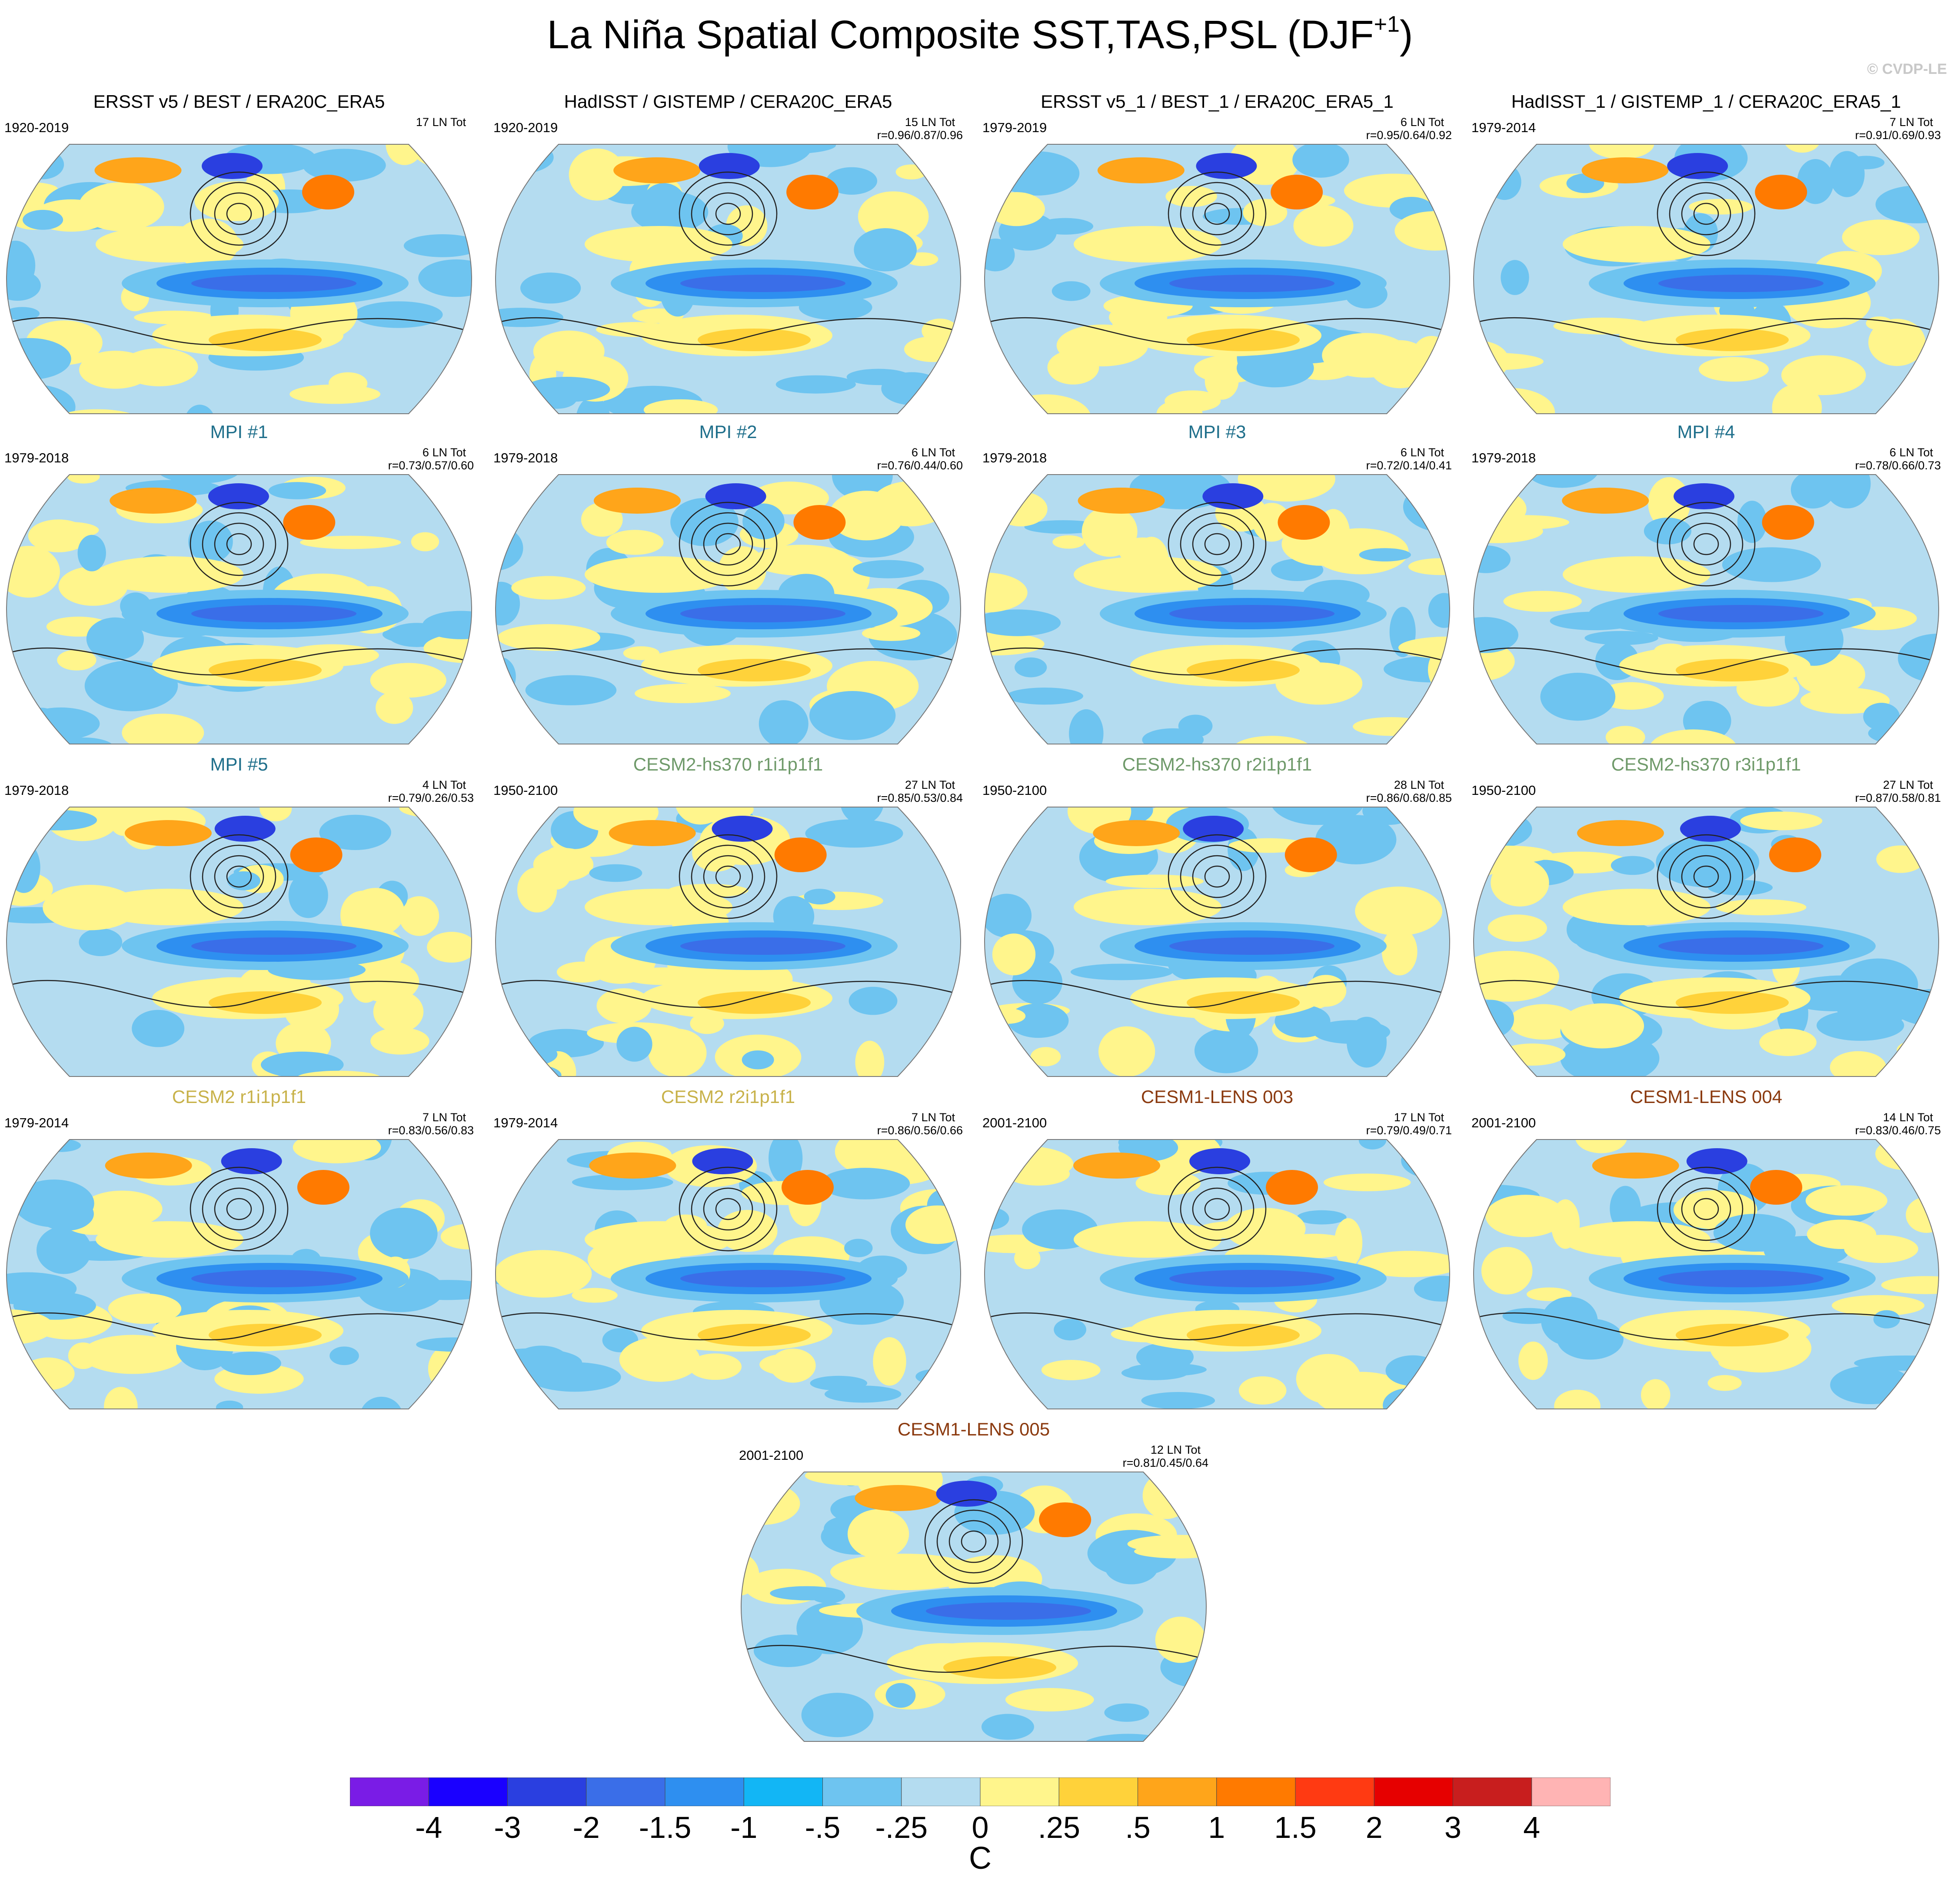 The image size is (1960, 1887). I want to click on panel-event-count: 12 LN Tot, so click(1175, 1449).